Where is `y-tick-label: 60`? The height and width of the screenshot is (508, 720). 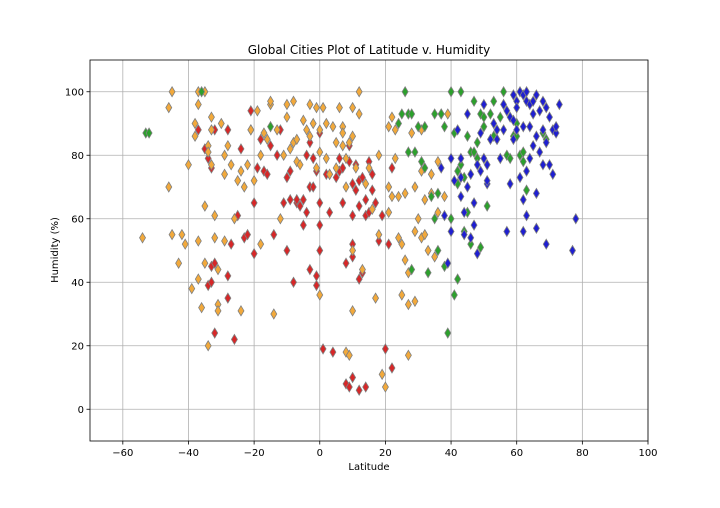 y-tick-label: 60 is located at coordinates (77, 219).